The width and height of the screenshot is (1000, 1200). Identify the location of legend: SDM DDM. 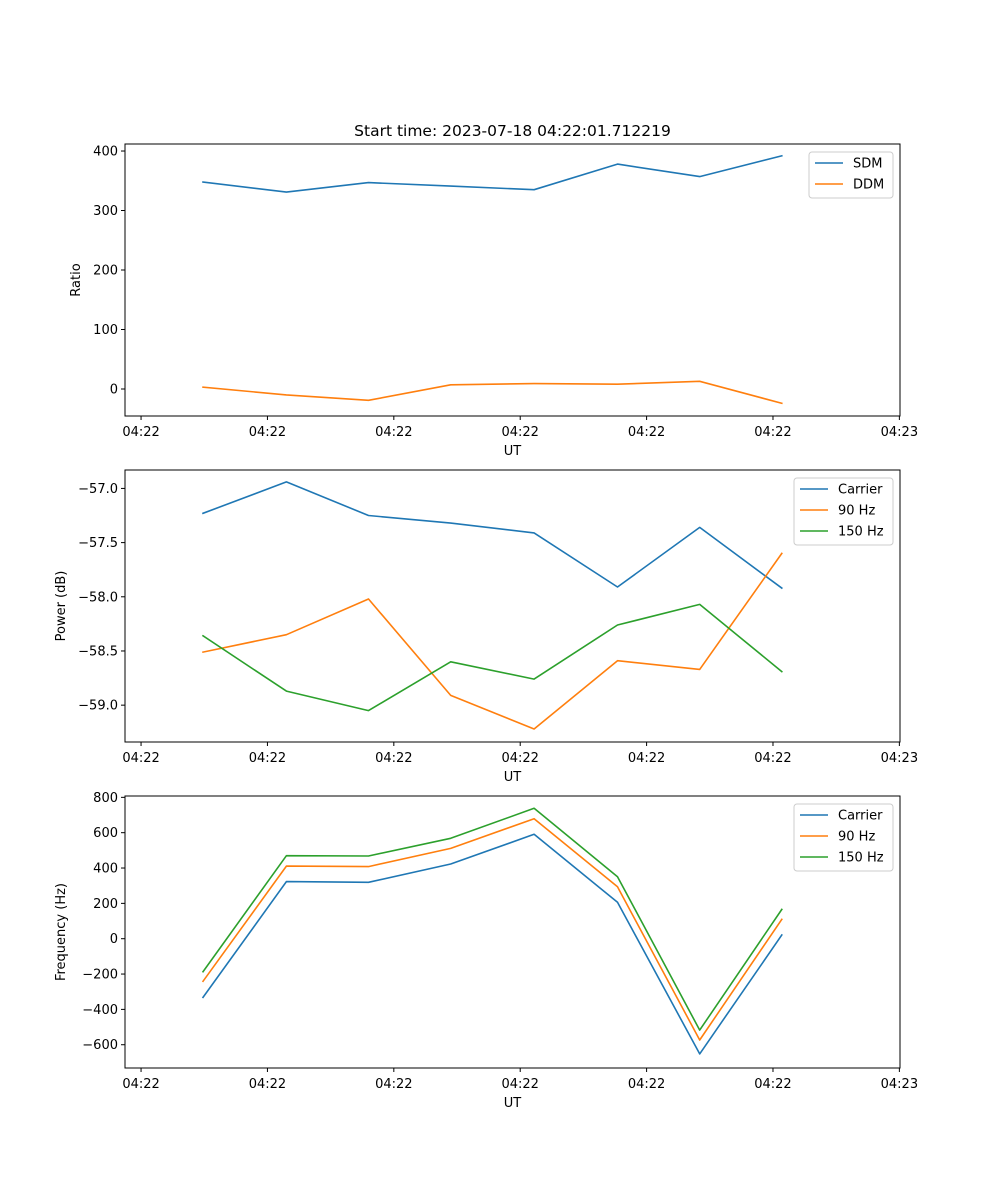
(851, 175).